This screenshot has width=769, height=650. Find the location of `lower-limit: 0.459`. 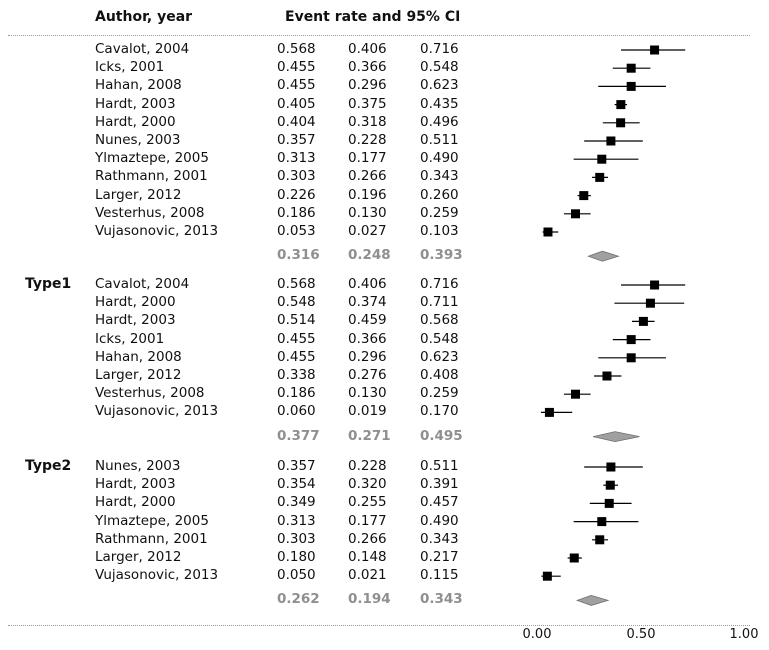

lower-limit: 0.459 is located at coordinates (367, 320).